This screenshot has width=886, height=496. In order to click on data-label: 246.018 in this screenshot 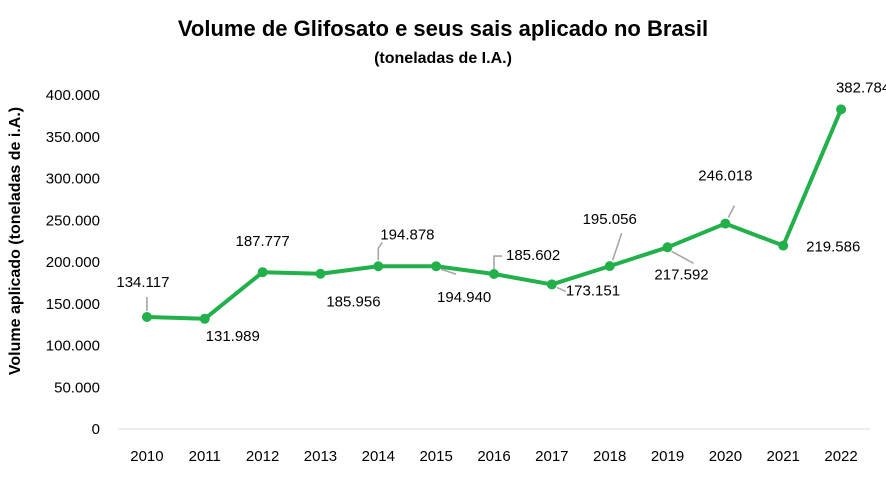, I will do `click(725, 176)`.